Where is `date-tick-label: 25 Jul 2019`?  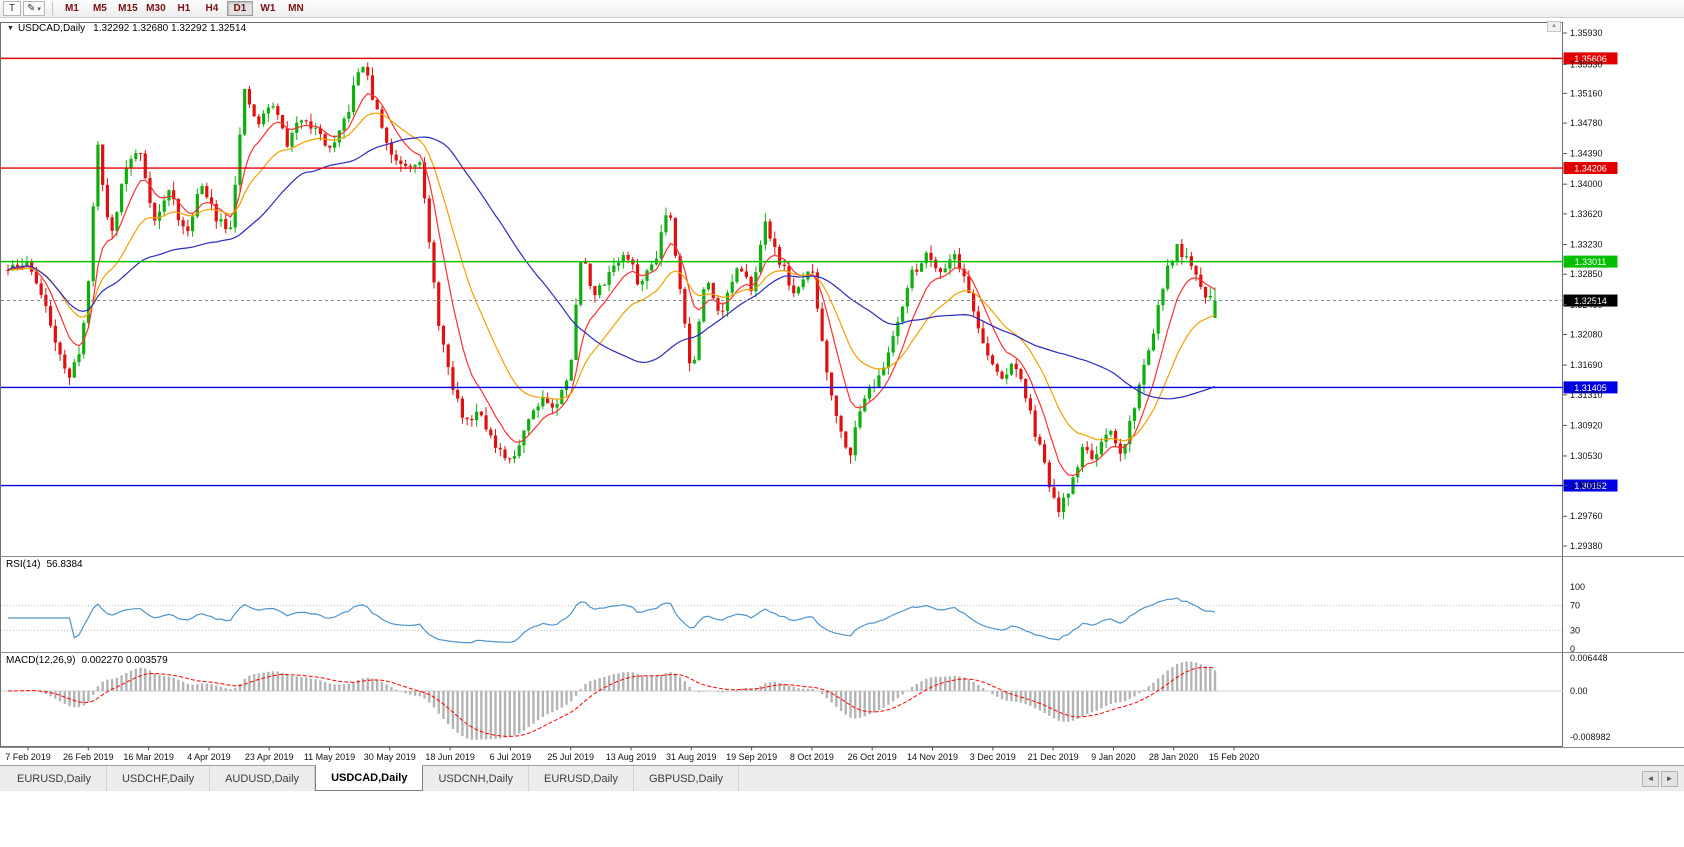 date-tick-label: 25 Jul 2019 is located at coordinates (570, 757).